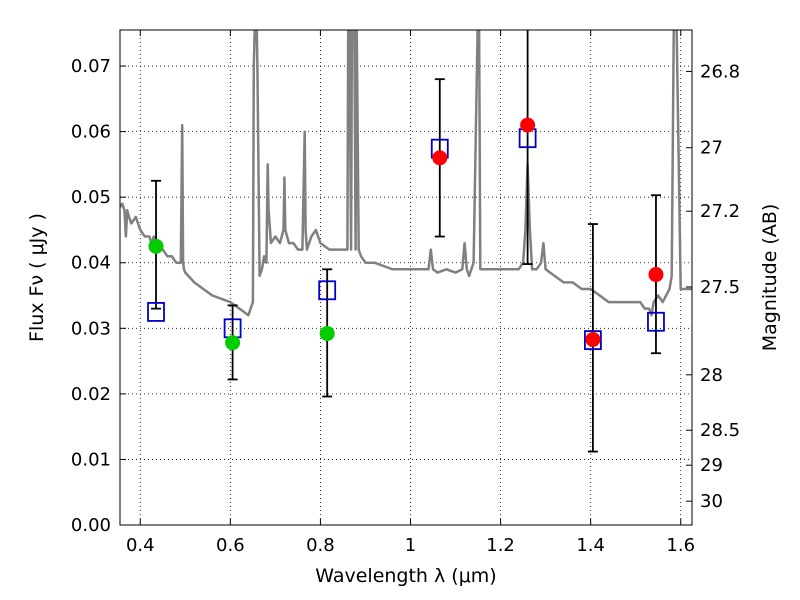 Image resolution: width=800 pixels, height=600 pixels. I want to click on x-tick-label: 1, so click(410, 545).